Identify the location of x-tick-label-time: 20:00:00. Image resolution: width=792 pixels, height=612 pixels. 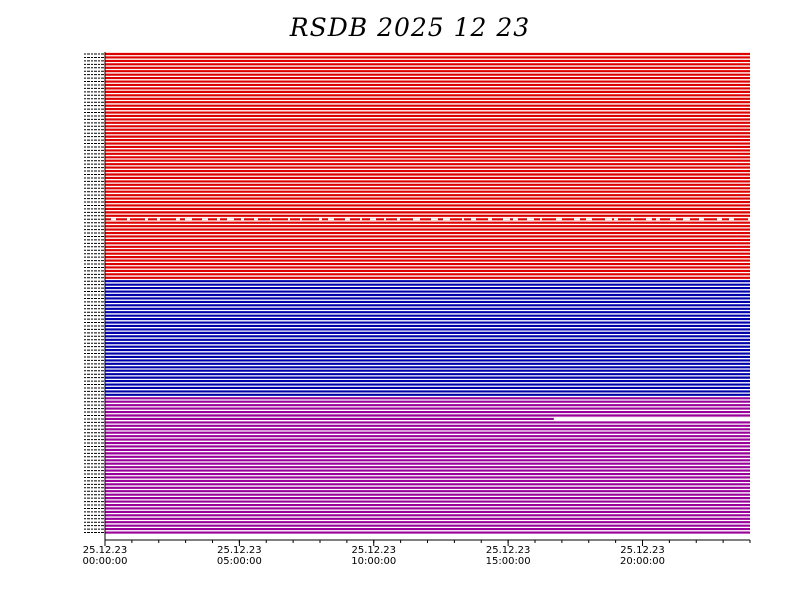
(642, 561).